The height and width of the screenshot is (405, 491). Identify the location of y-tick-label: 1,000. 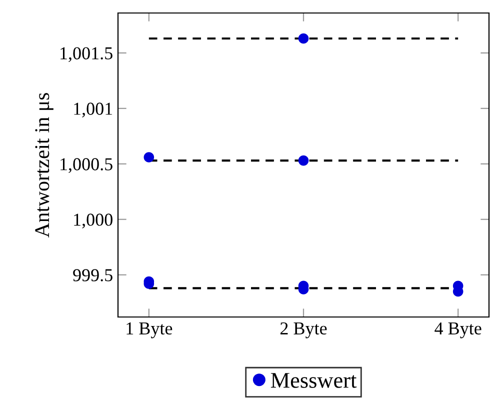
(93, 221).